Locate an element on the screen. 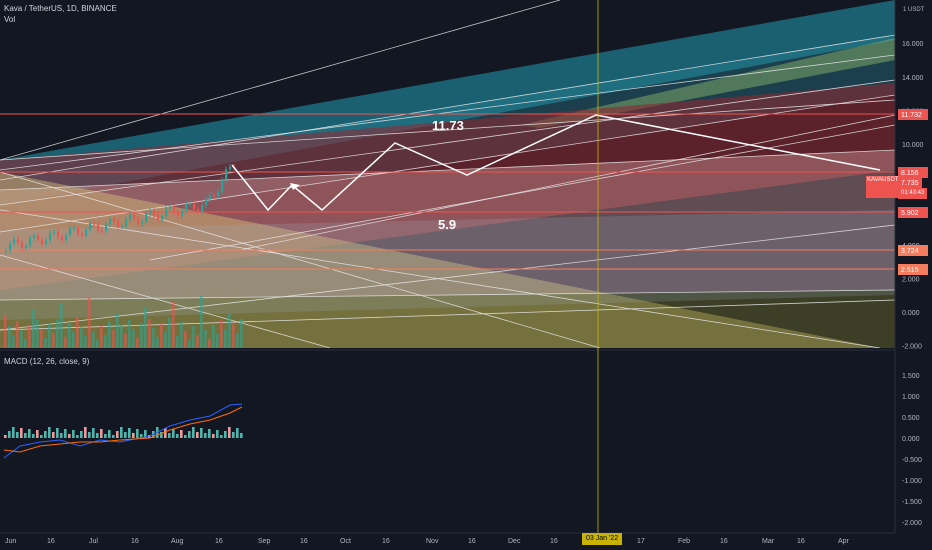 The width and height of the screenshot is (932, 550). macd-axis-tick: 0.000 is located at coordinates (911, 439).